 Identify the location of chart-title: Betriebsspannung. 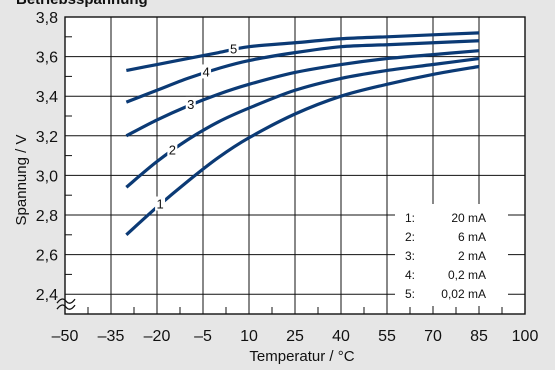
(82, 4).